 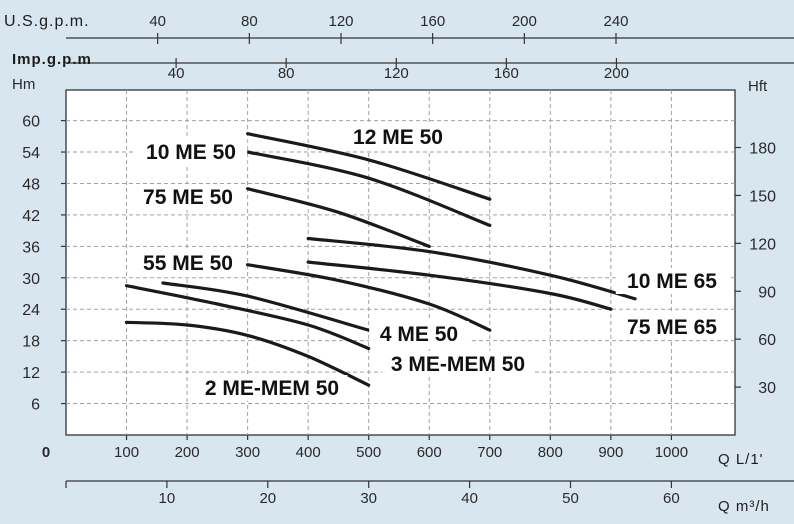 What do you see at coordinates (31, 216) in the screenshot?
I see `tick-label-hm: 42` at bounding box center [31, 216].